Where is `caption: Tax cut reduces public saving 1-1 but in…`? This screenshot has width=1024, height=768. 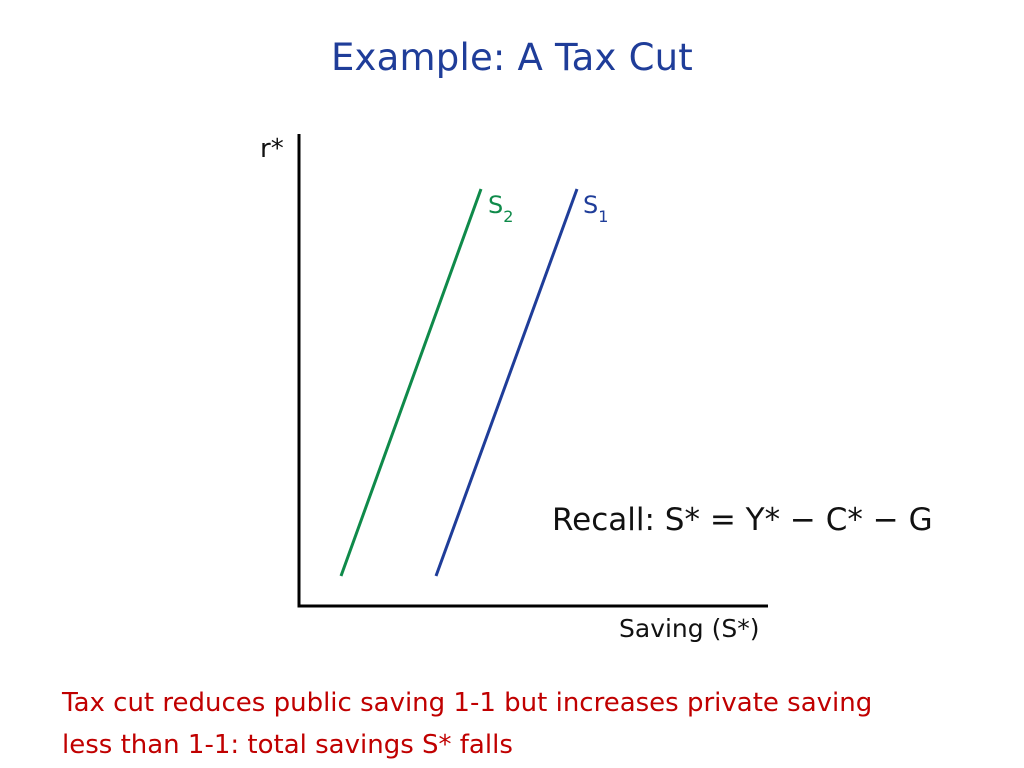 caption: Tax cut reduces public saving 1-1 but in… is located at coordinates (512, 724).